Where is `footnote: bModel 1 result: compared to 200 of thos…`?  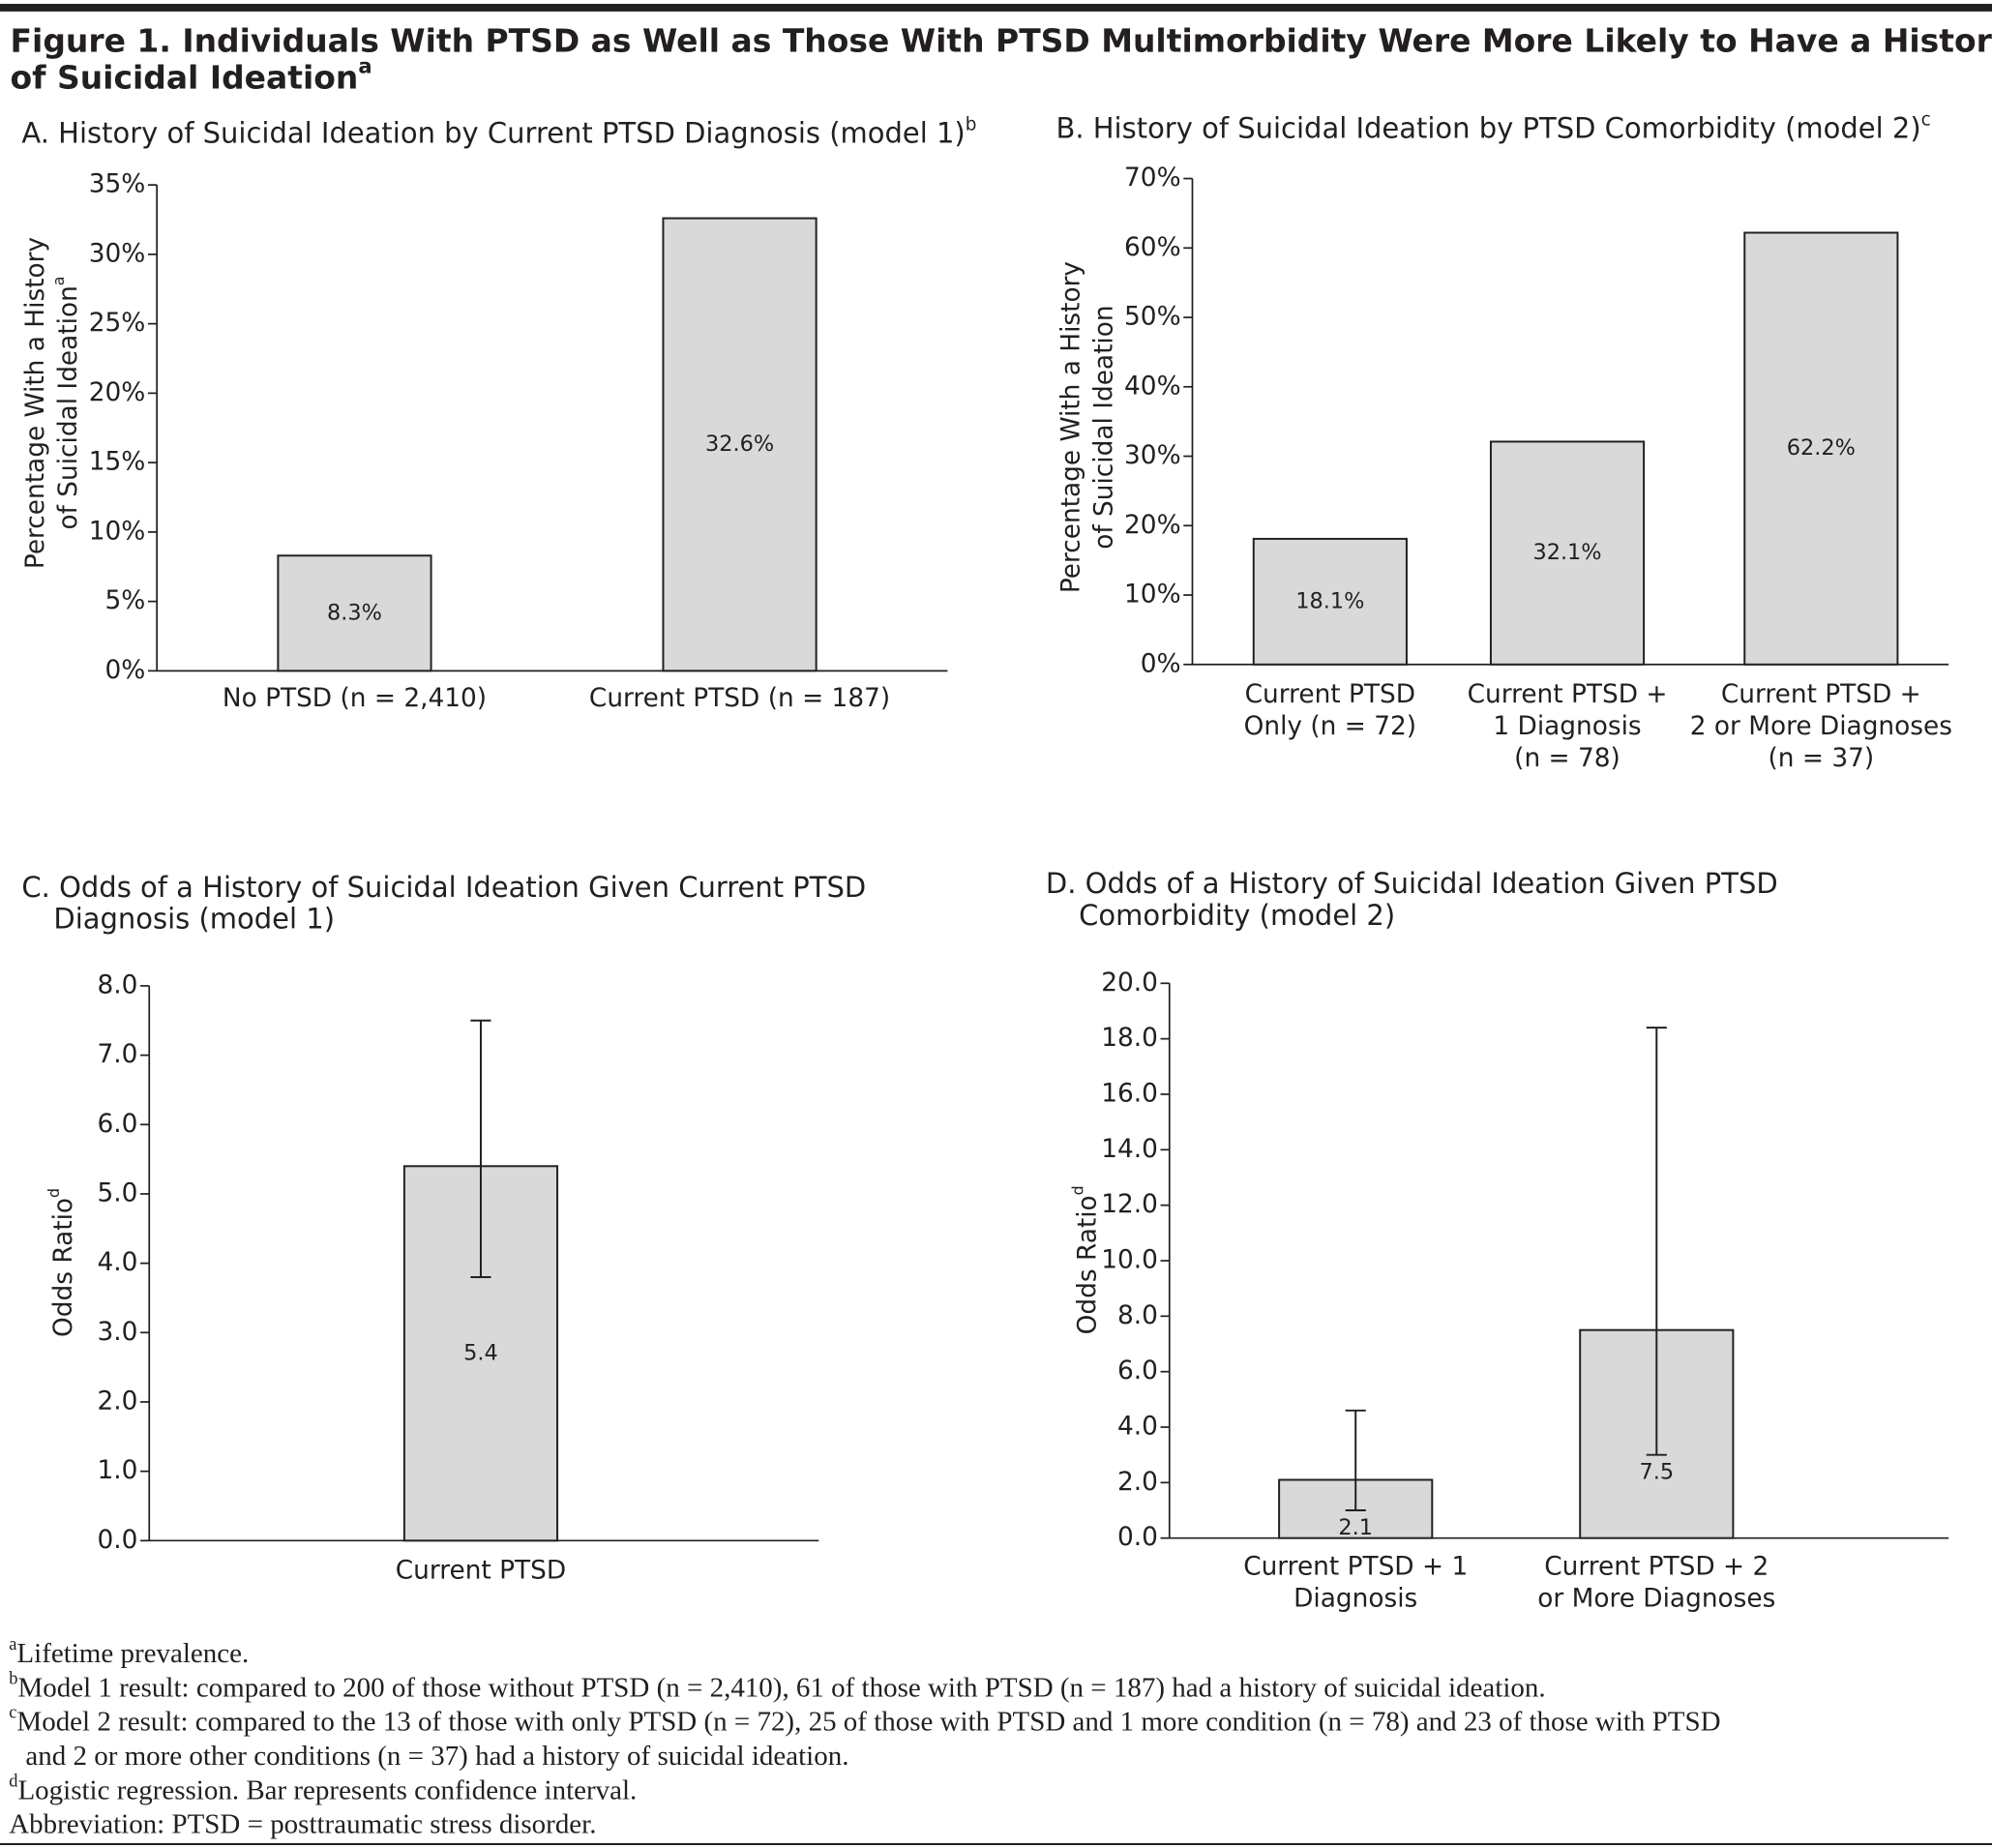
footnote: bModel 1 result: compared to 200 of thos… is located at coordinates (777, 1686).